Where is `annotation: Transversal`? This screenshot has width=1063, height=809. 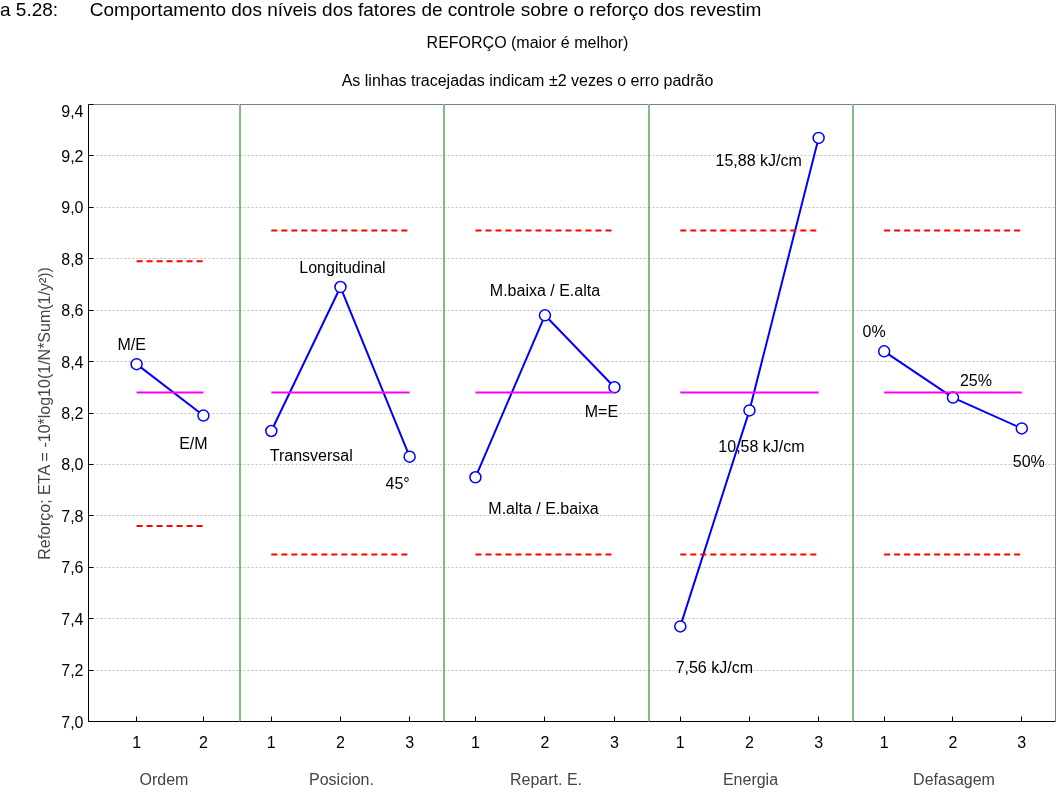
annotation: Transversal is located at coordinates (311, 456).